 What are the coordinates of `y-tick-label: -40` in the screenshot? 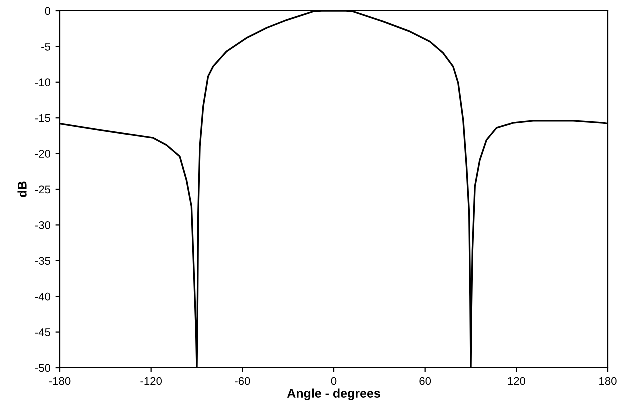 It's located at (43, 296).